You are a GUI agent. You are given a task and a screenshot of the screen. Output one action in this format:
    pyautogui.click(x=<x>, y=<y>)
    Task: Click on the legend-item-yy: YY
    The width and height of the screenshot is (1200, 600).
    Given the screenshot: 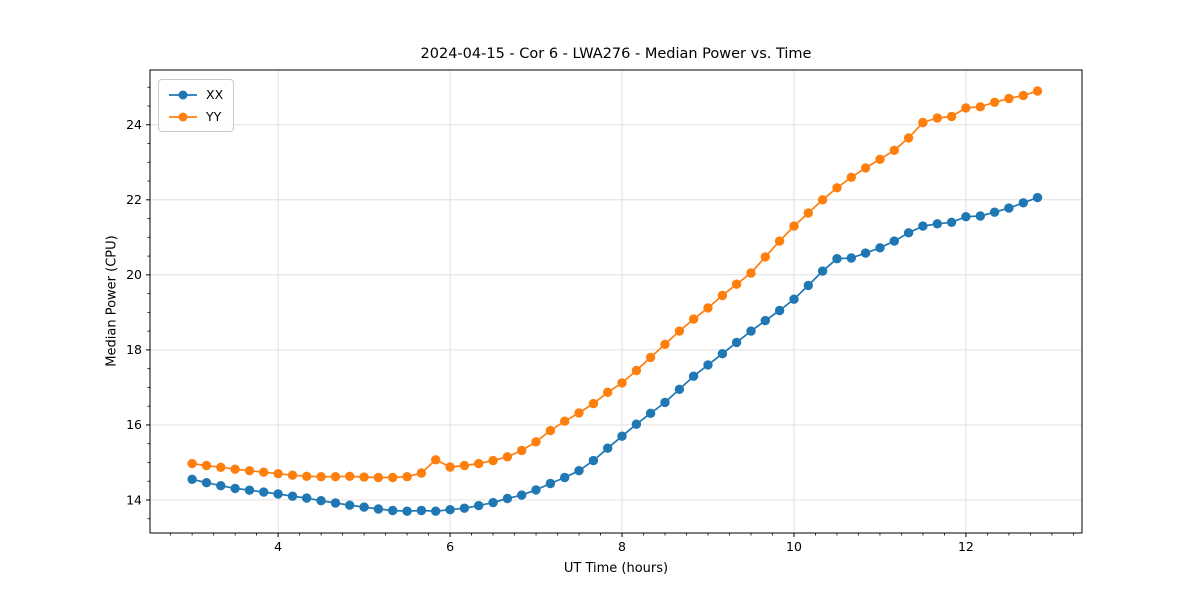 What is the action you would take?
    pyautogui.click(x=195, y=116)
    